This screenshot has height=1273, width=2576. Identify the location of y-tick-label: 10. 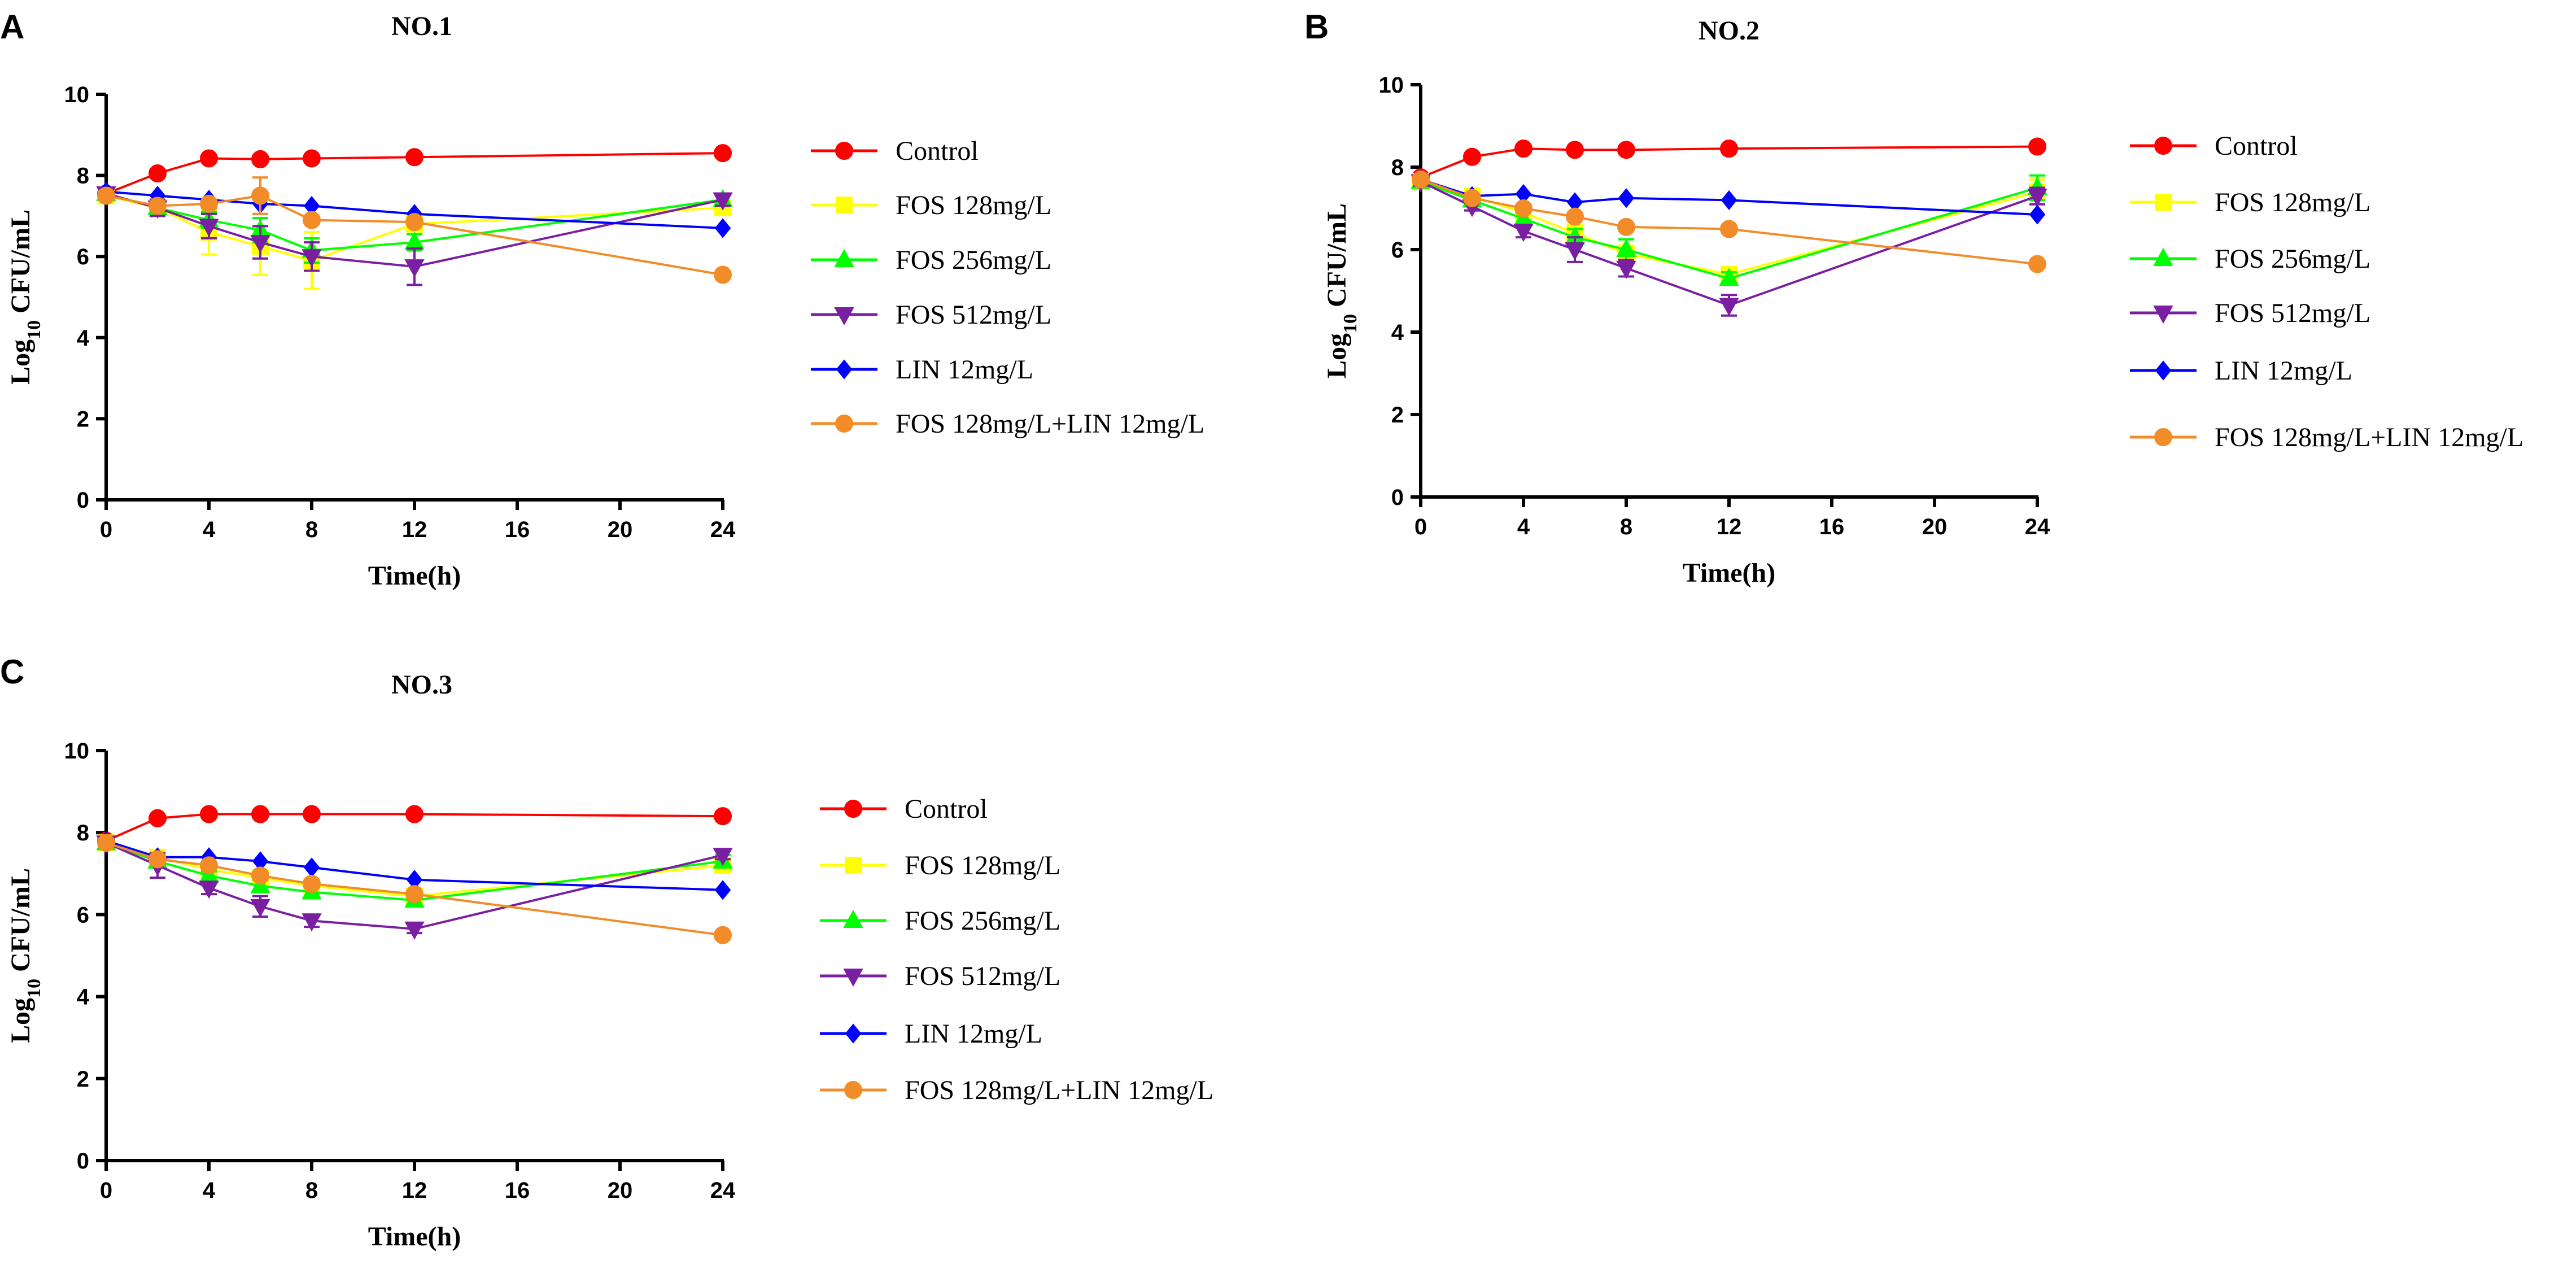
(77, 752).